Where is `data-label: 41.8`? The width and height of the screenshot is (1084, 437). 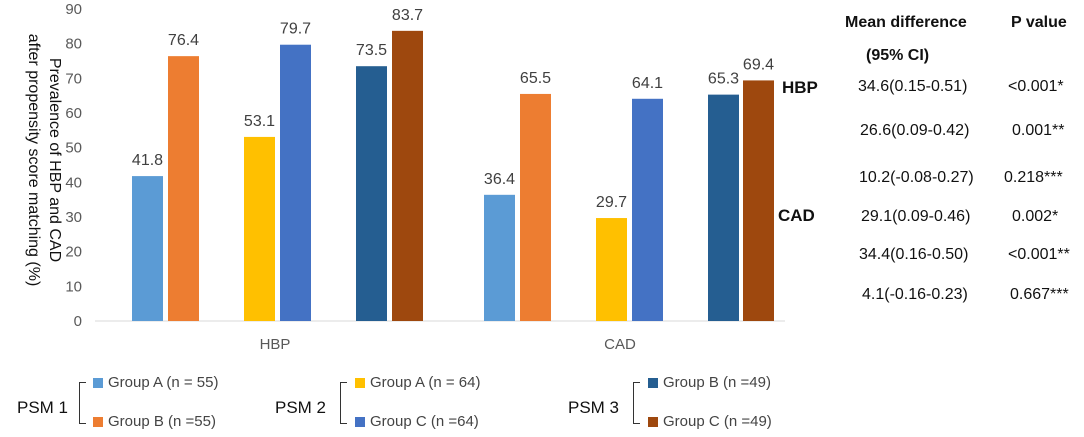 data-label: 41.8 is located at coordinates (147, 160).